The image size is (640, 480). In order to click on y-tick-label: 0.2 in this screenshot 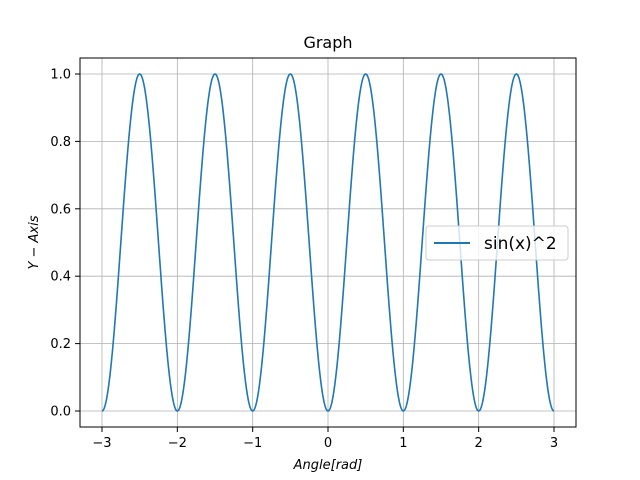, I will do `click(60, 344)`.